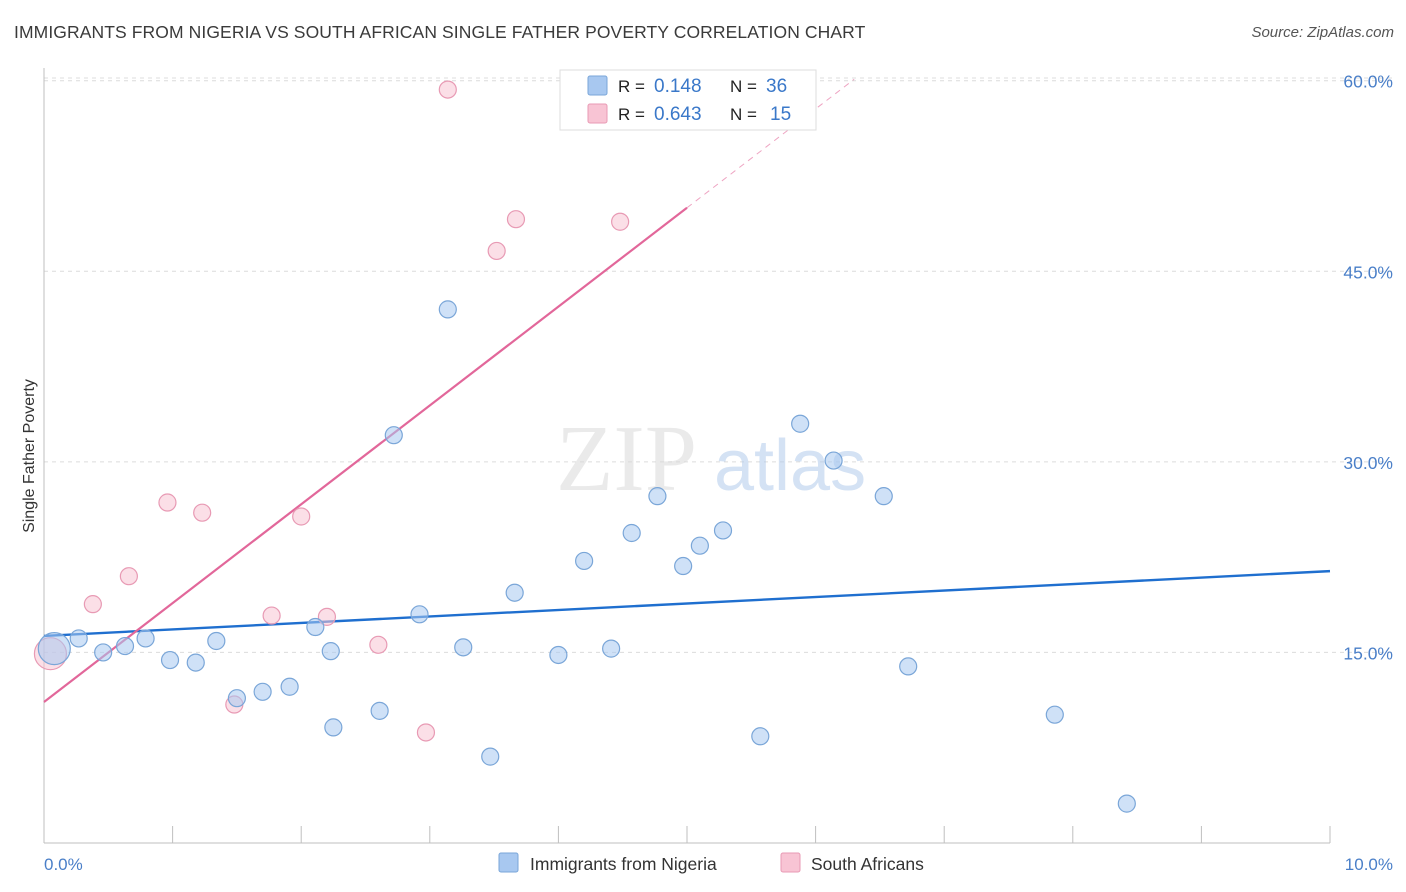 This screenshot has width=1406, height=892. I want to click on trend-line-south-africans-extension, so click(770, 143).